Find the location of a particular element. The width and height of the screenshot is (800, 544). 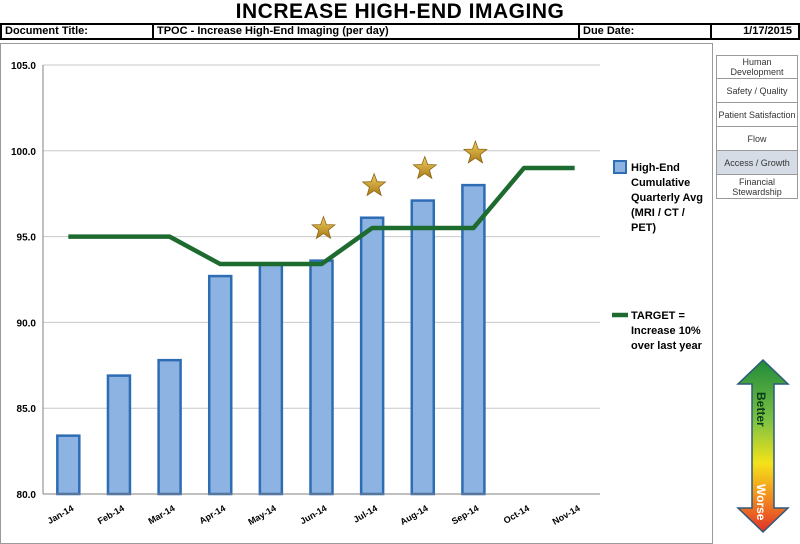

legend-line-label: over last year is located at coordinates (667, 346).